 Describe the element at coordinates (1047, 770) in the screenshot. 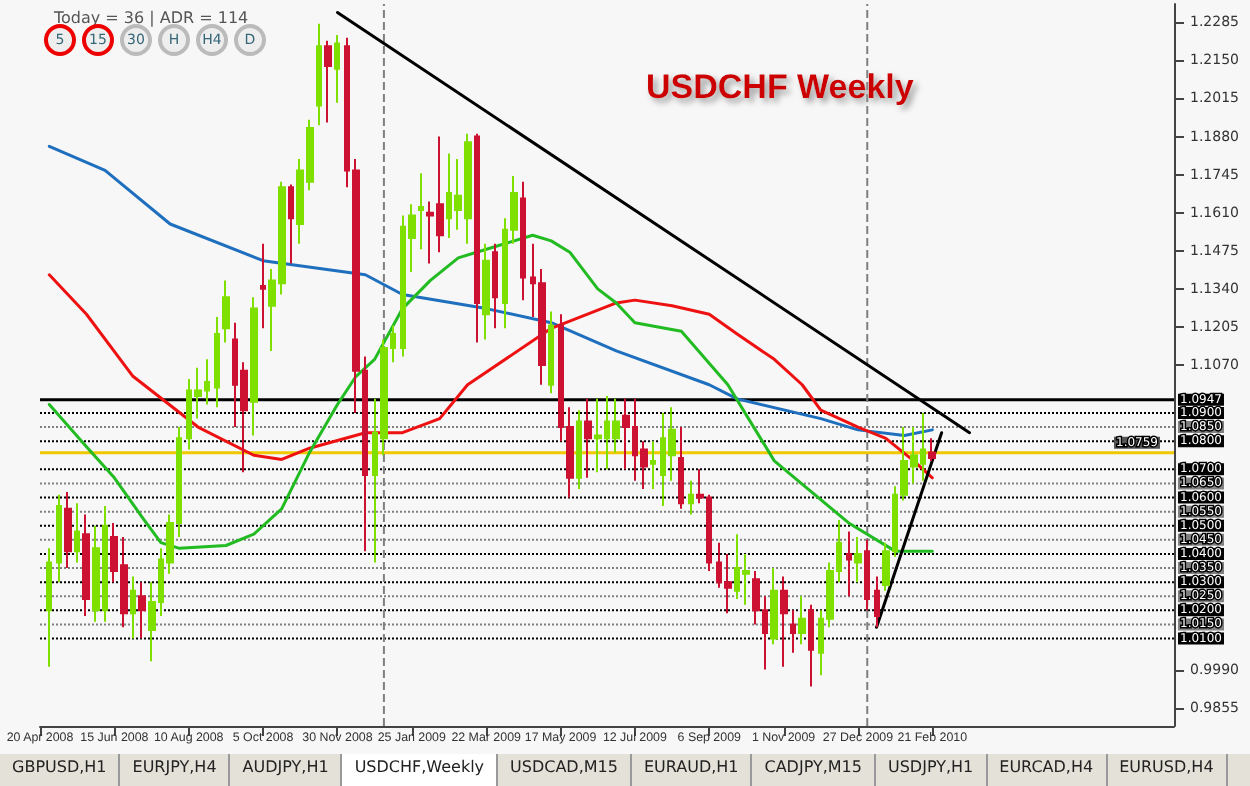

I see `tab: EURCAD,H4` at that location.